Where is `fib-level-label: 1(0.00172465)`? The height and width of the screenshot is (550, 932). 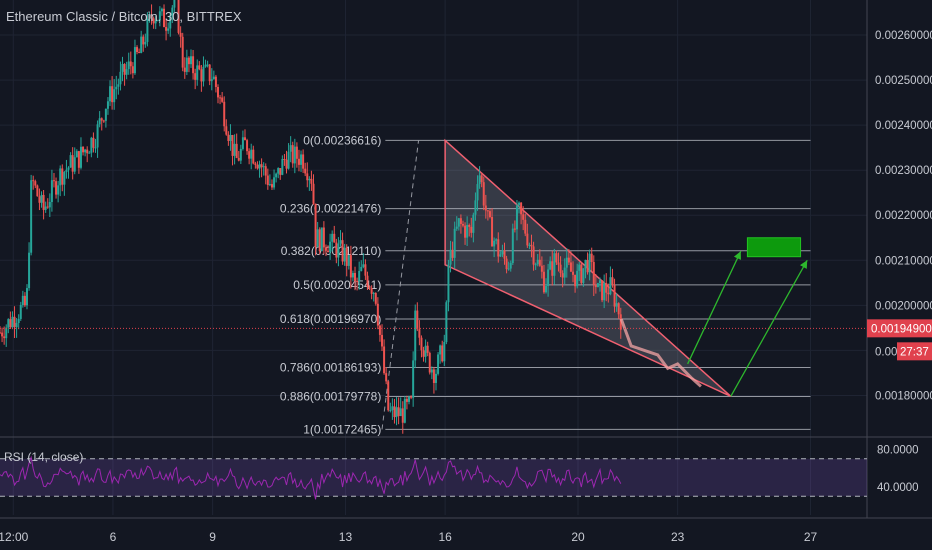 fib-level-label: 1(0.00172465) is located at coordinates (342, 429).